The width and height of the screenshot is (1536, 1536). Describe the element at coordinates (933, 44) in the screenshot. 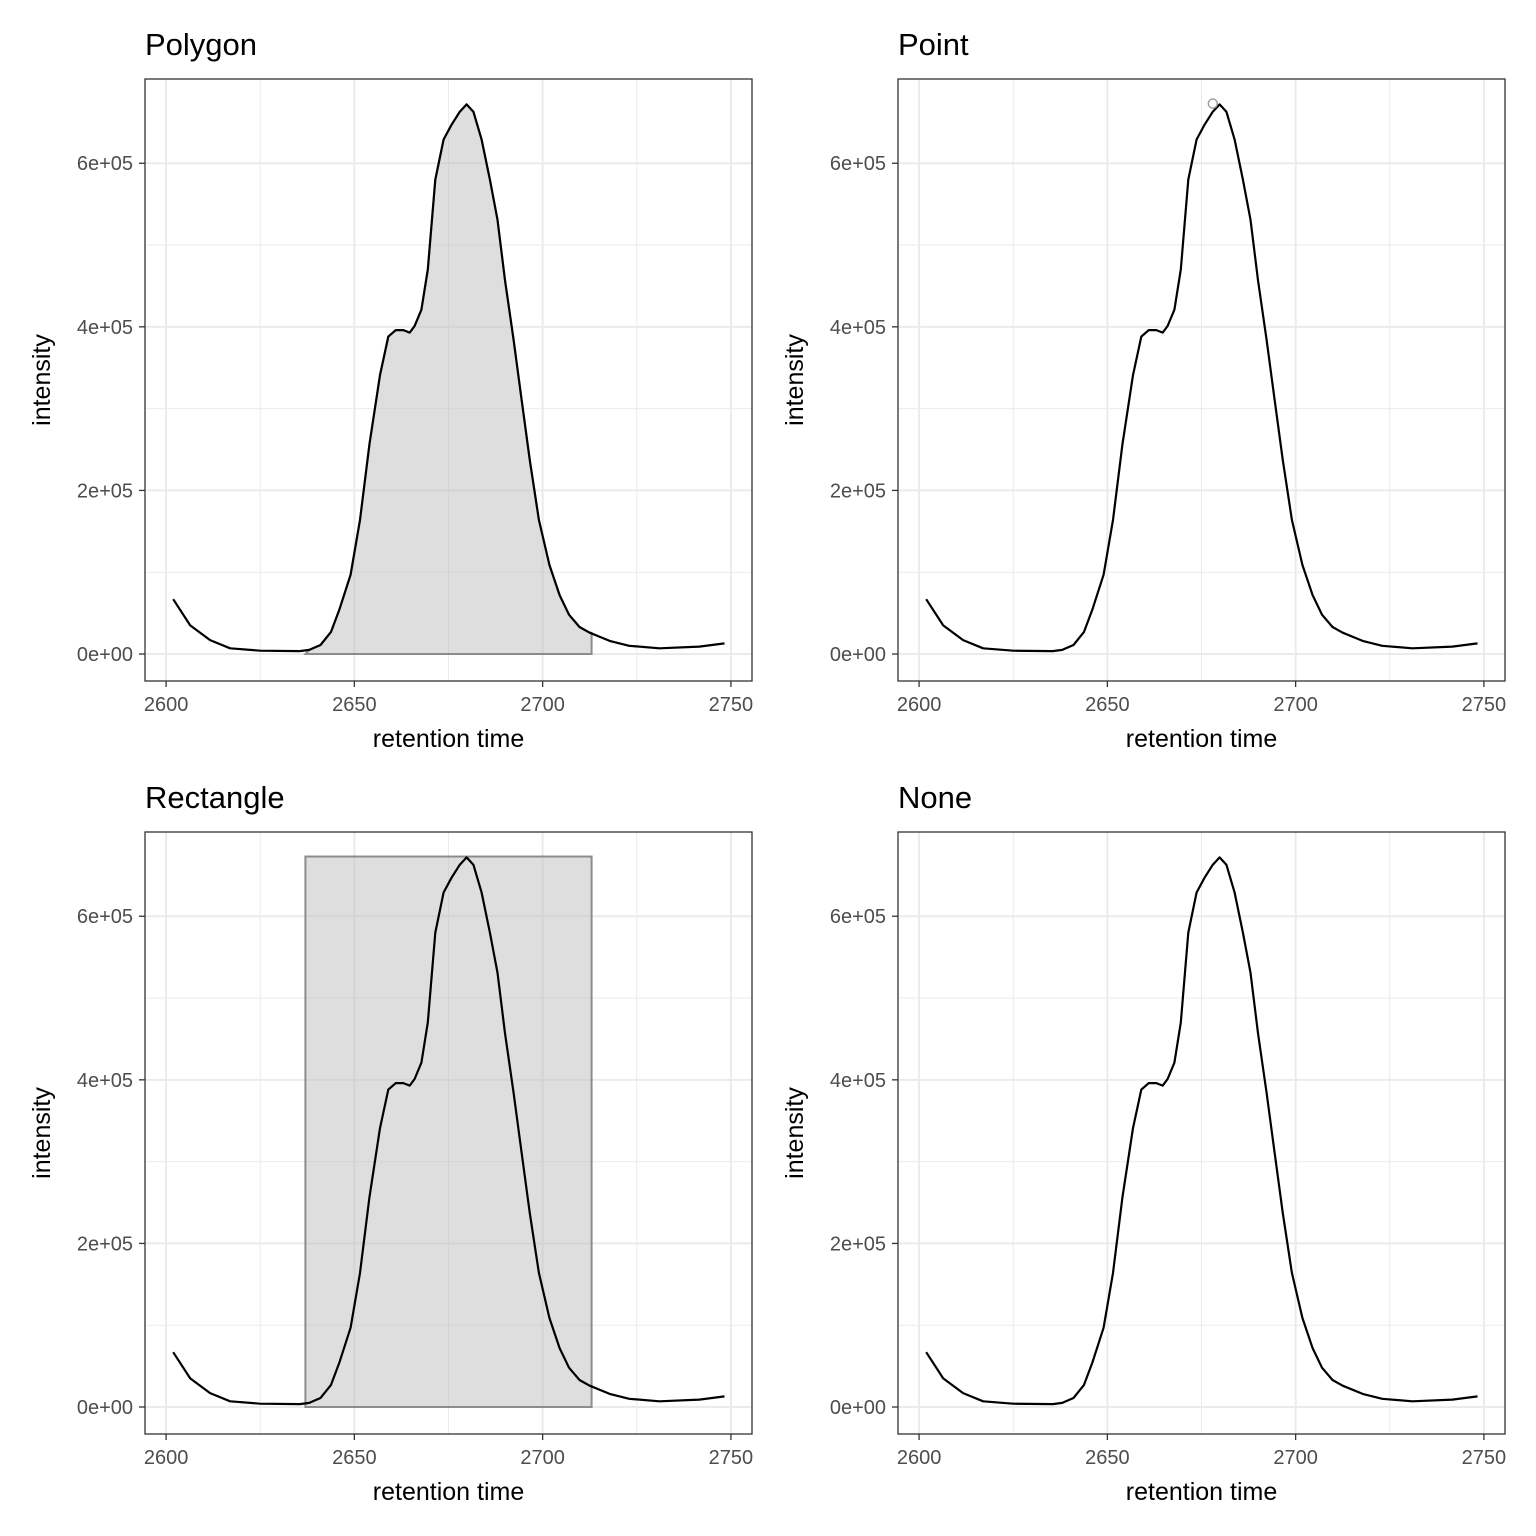

I see `panel-title: Point` at that location.